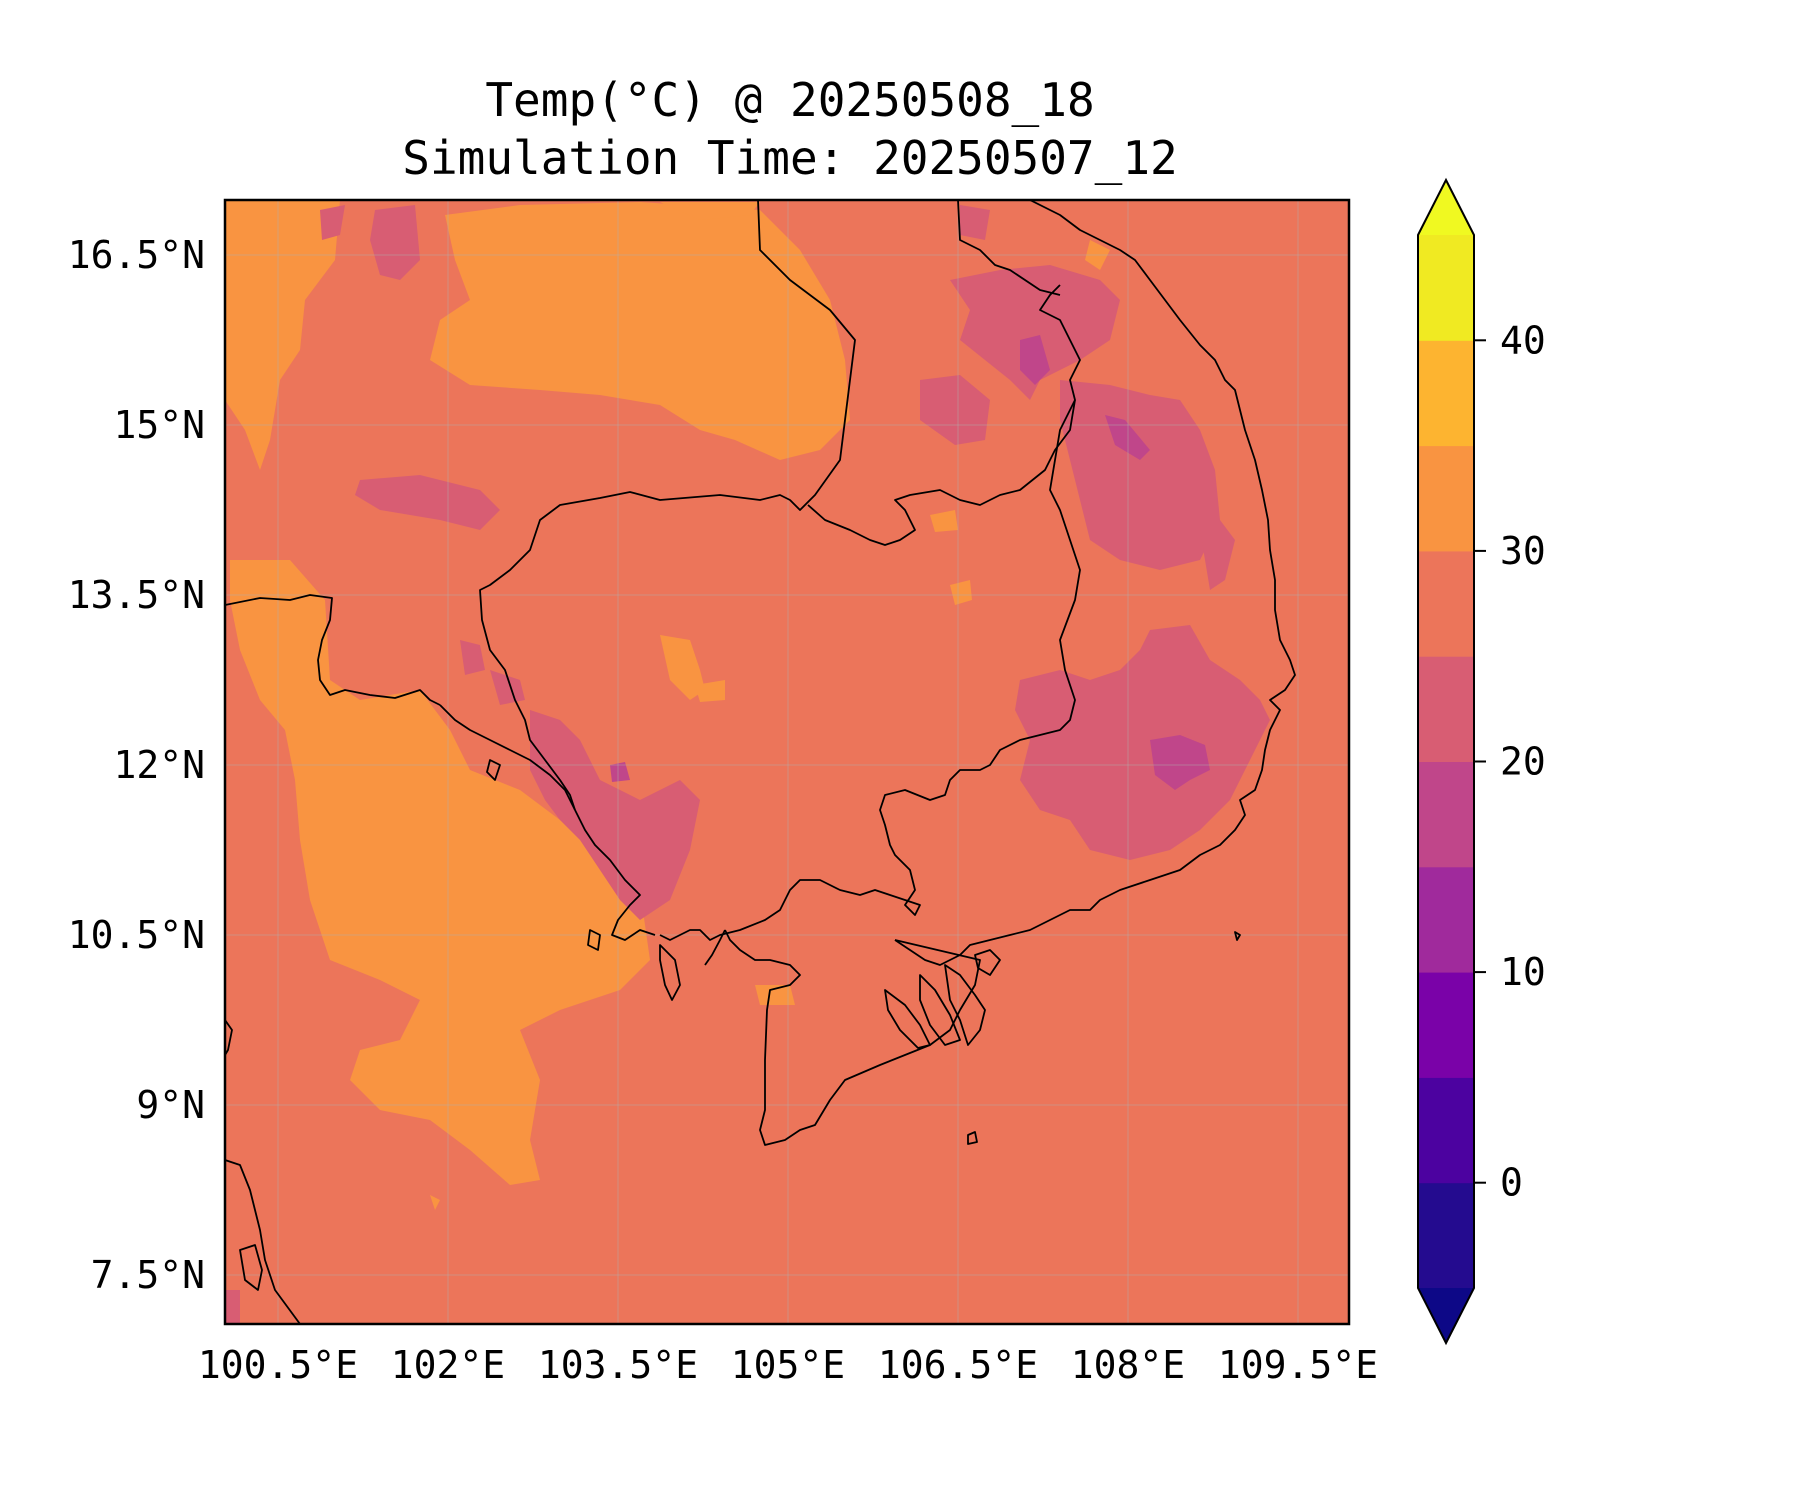  Describe the element at coordinates (1446, 1315) in the screenshot. I see `colorbar-under-arrow` at that location.